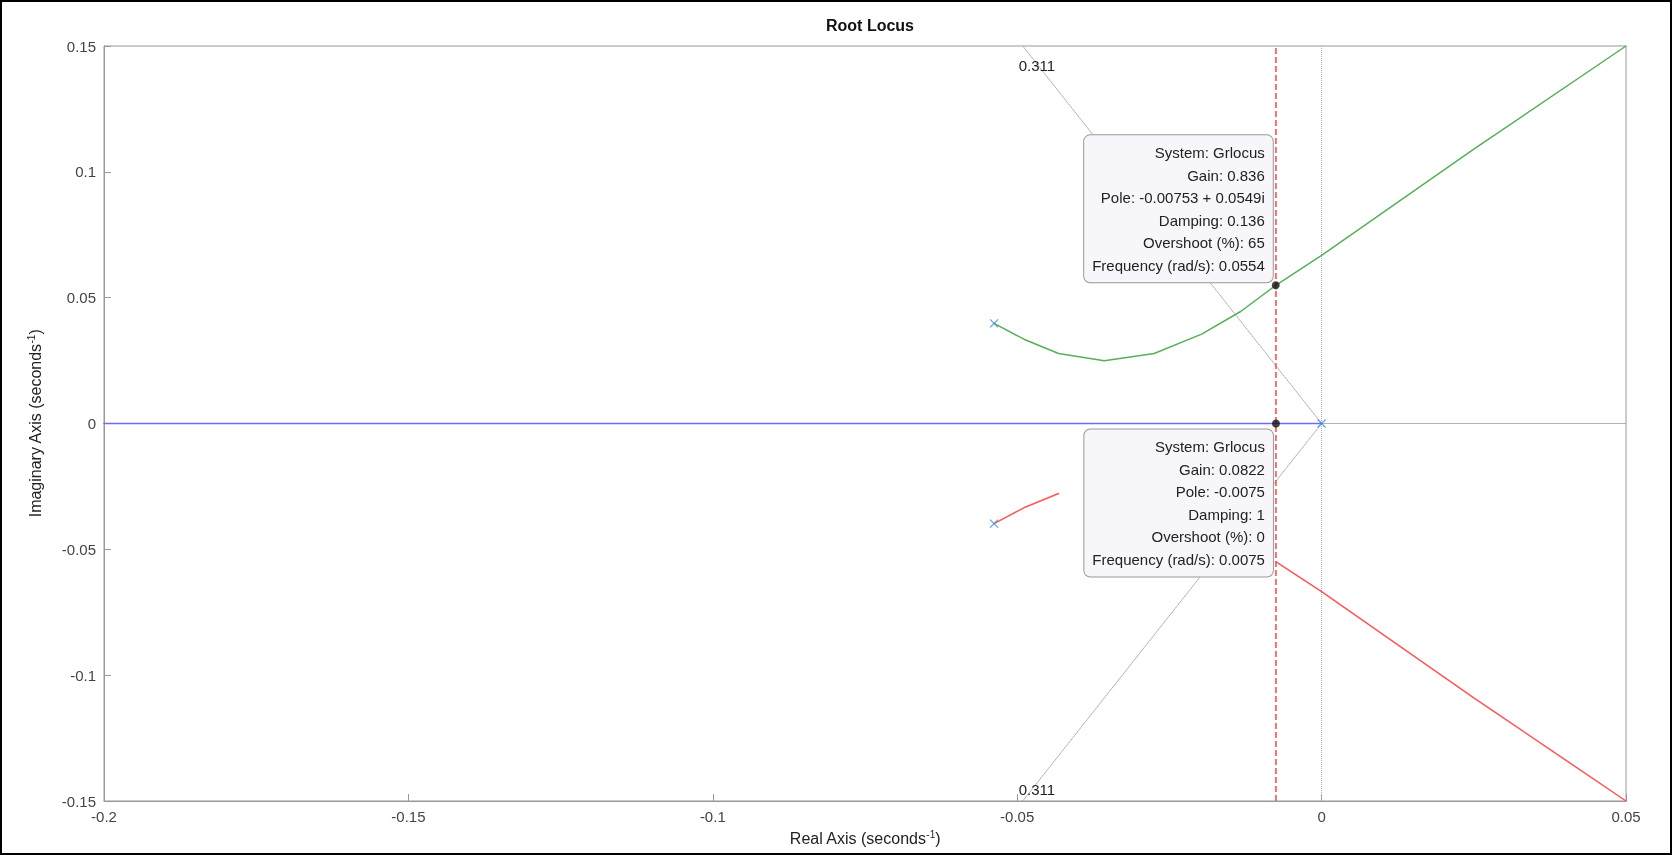 The height and width of the screenshot is (855, 1672). What do you see at coordinates (78, 801) in the screenshot?
I see `y-tick-label: -0.15` at bounding box center [78, 801].